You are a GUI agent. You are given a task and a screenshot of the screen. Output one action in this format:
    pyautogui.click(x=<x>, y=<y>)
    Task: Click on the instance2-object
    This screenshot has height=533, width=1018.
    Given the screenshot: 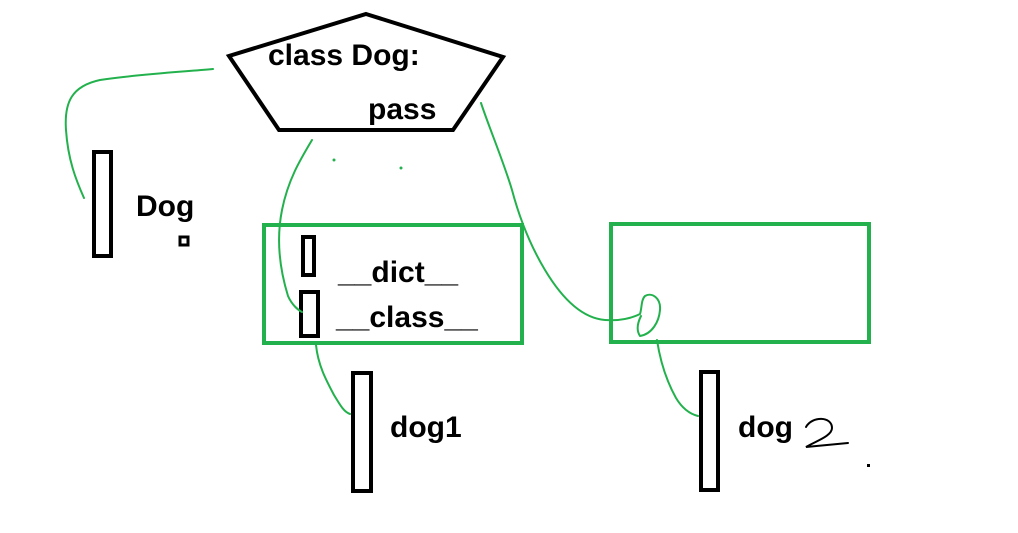 What is the action you would take?
    pyautogui.click(x=740, y=283)
    